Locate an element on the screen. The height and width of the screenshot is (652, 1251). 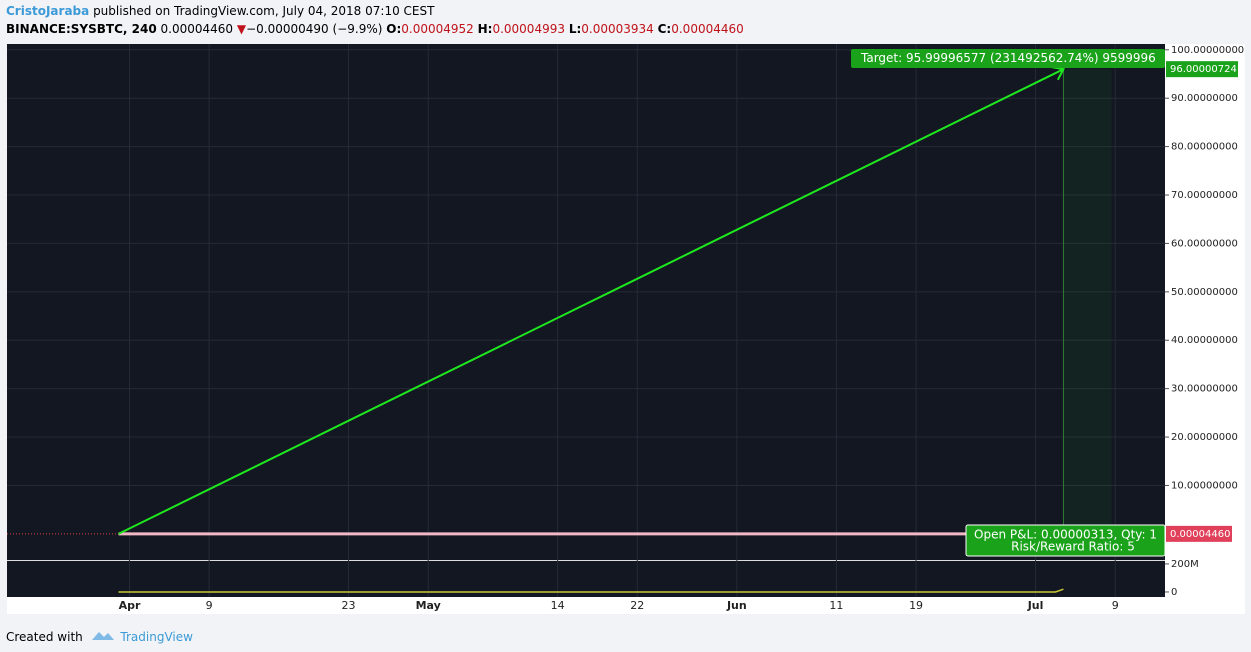
y-tick-label: 10.00000000 is located at coordinates (1204, 485).